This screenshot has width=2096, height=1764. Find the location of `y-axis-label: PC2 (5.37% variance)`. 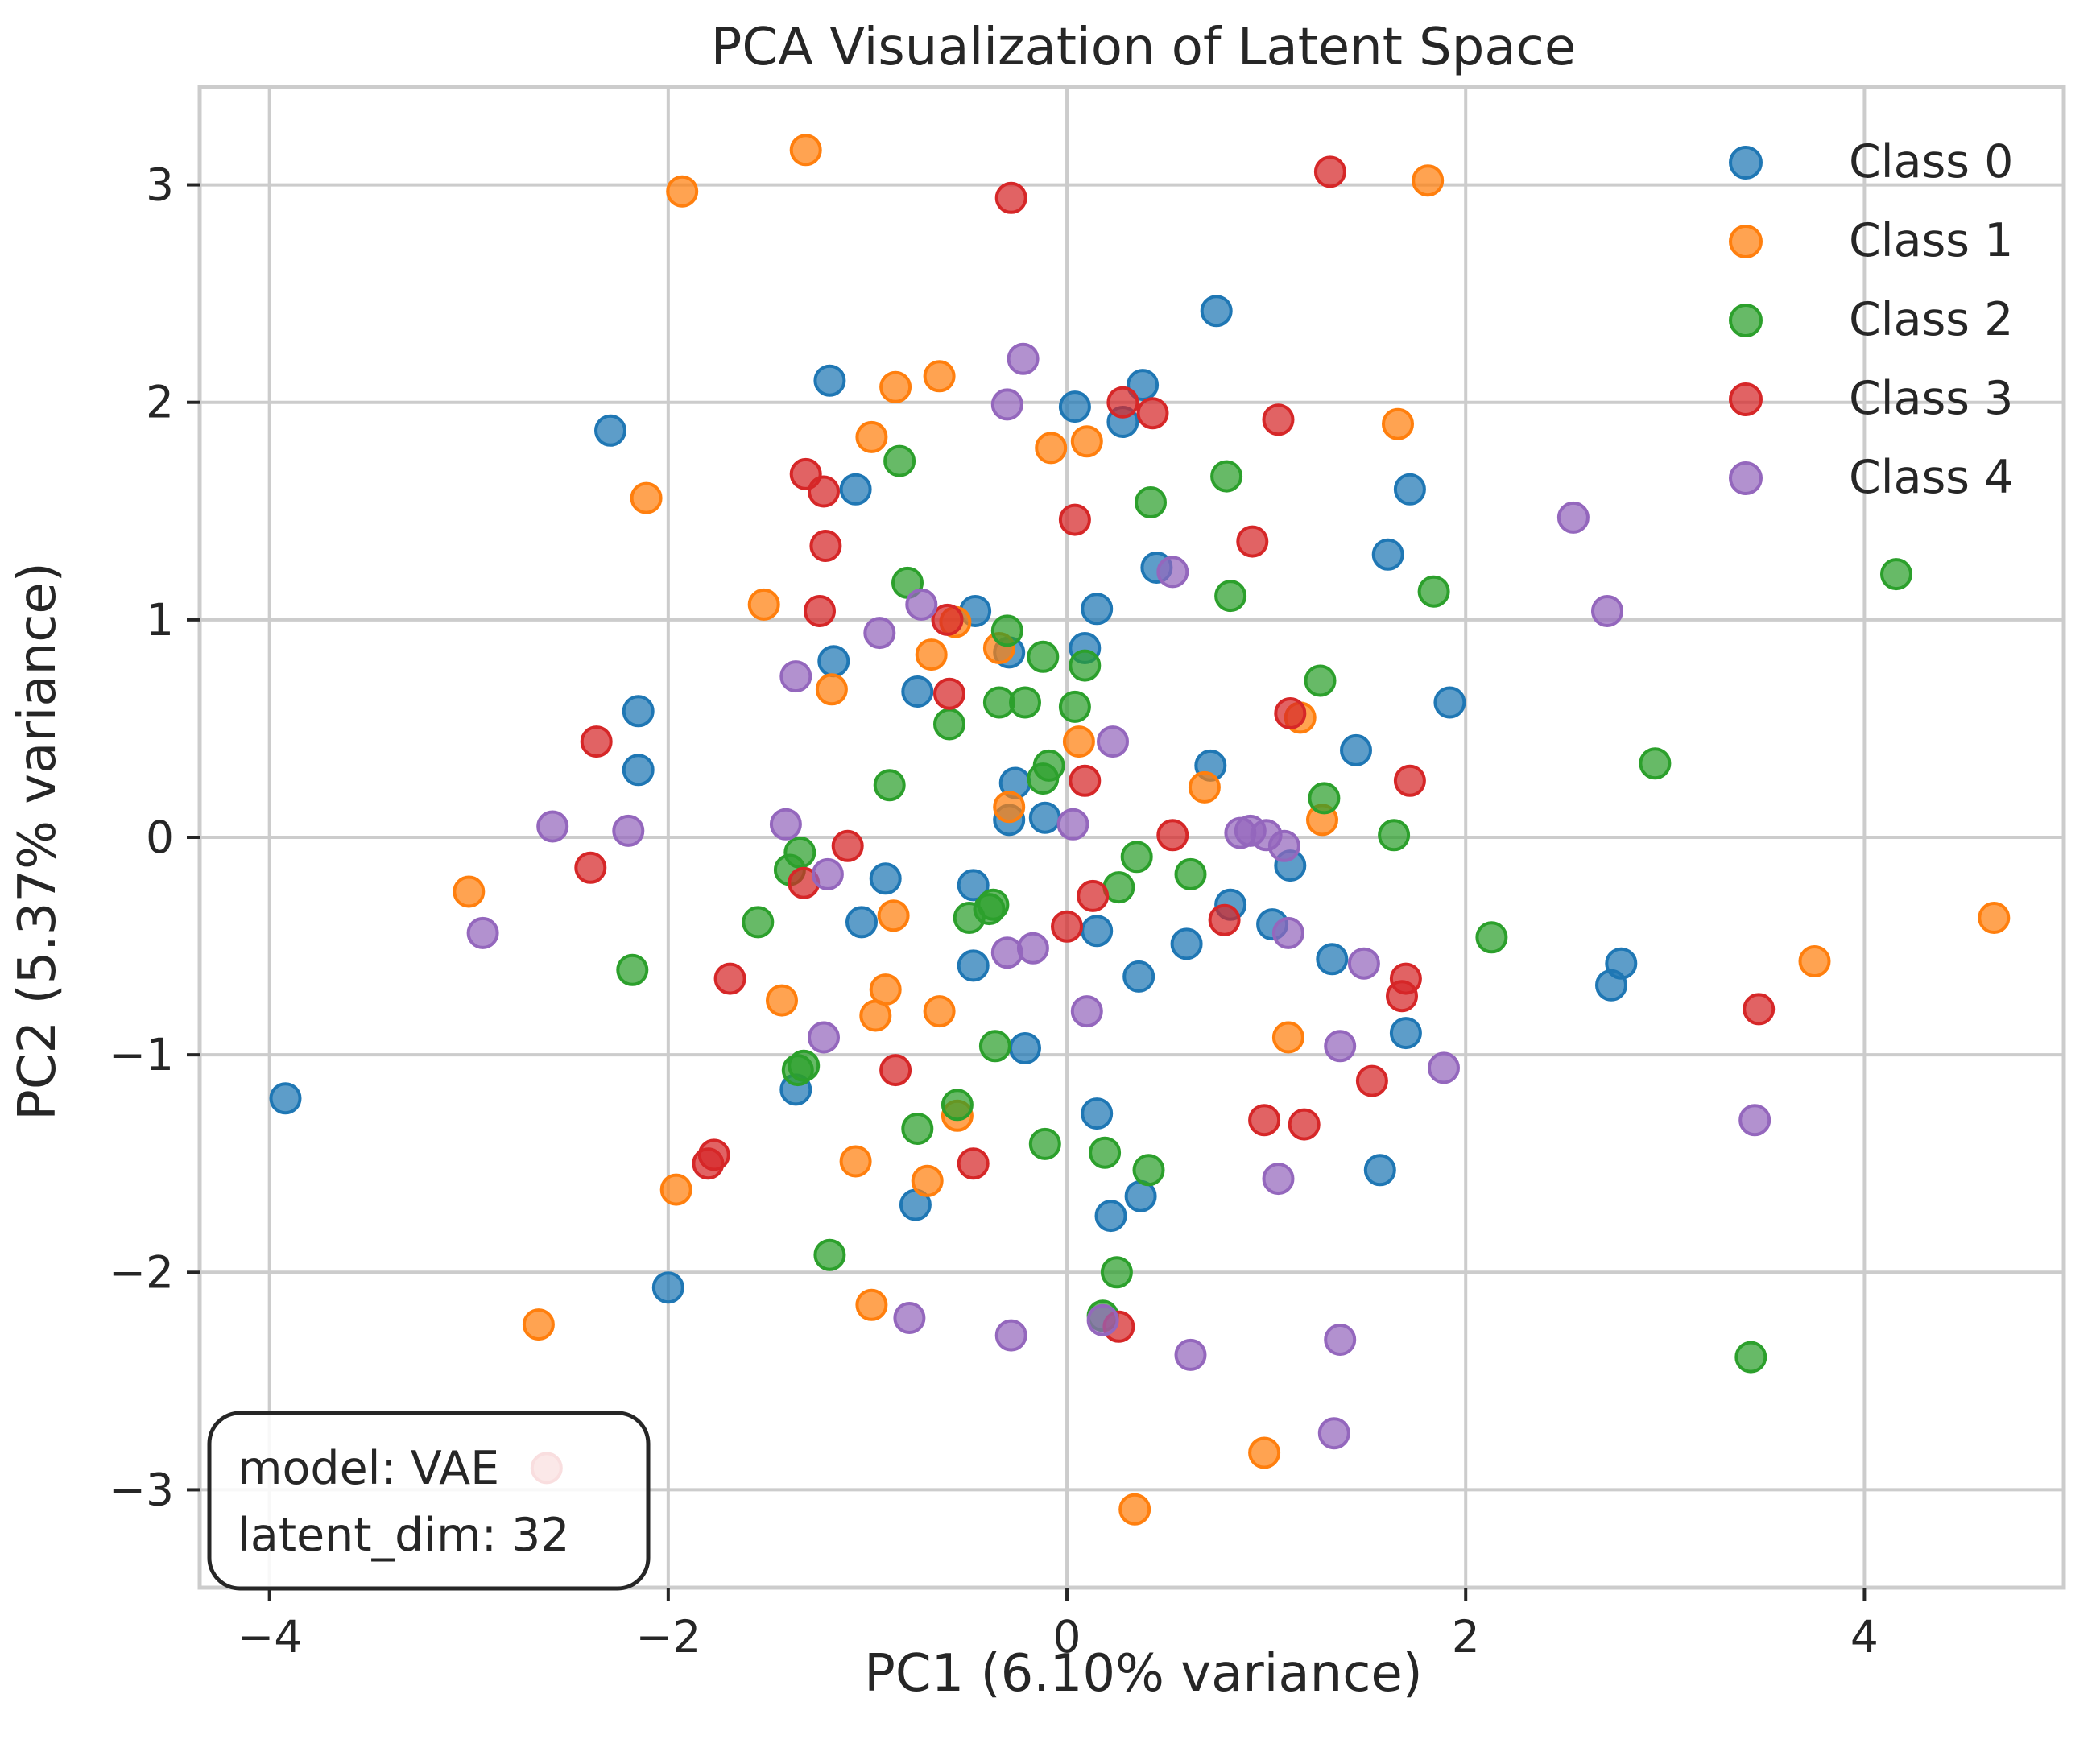

y-axis-label: PC2 (5.37% variance) is located at coordinates (38, 841).